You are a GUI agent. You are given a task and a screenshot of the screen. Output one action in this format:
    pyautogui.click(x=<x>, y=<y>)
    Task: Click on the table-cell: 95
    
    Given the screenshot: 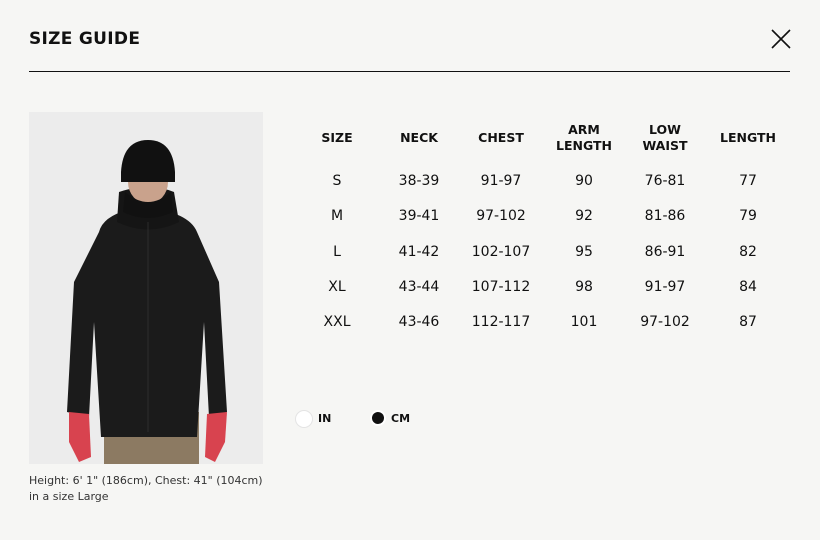 What is the action you would take?
    pyautogui.click(x=584, y=252)
    